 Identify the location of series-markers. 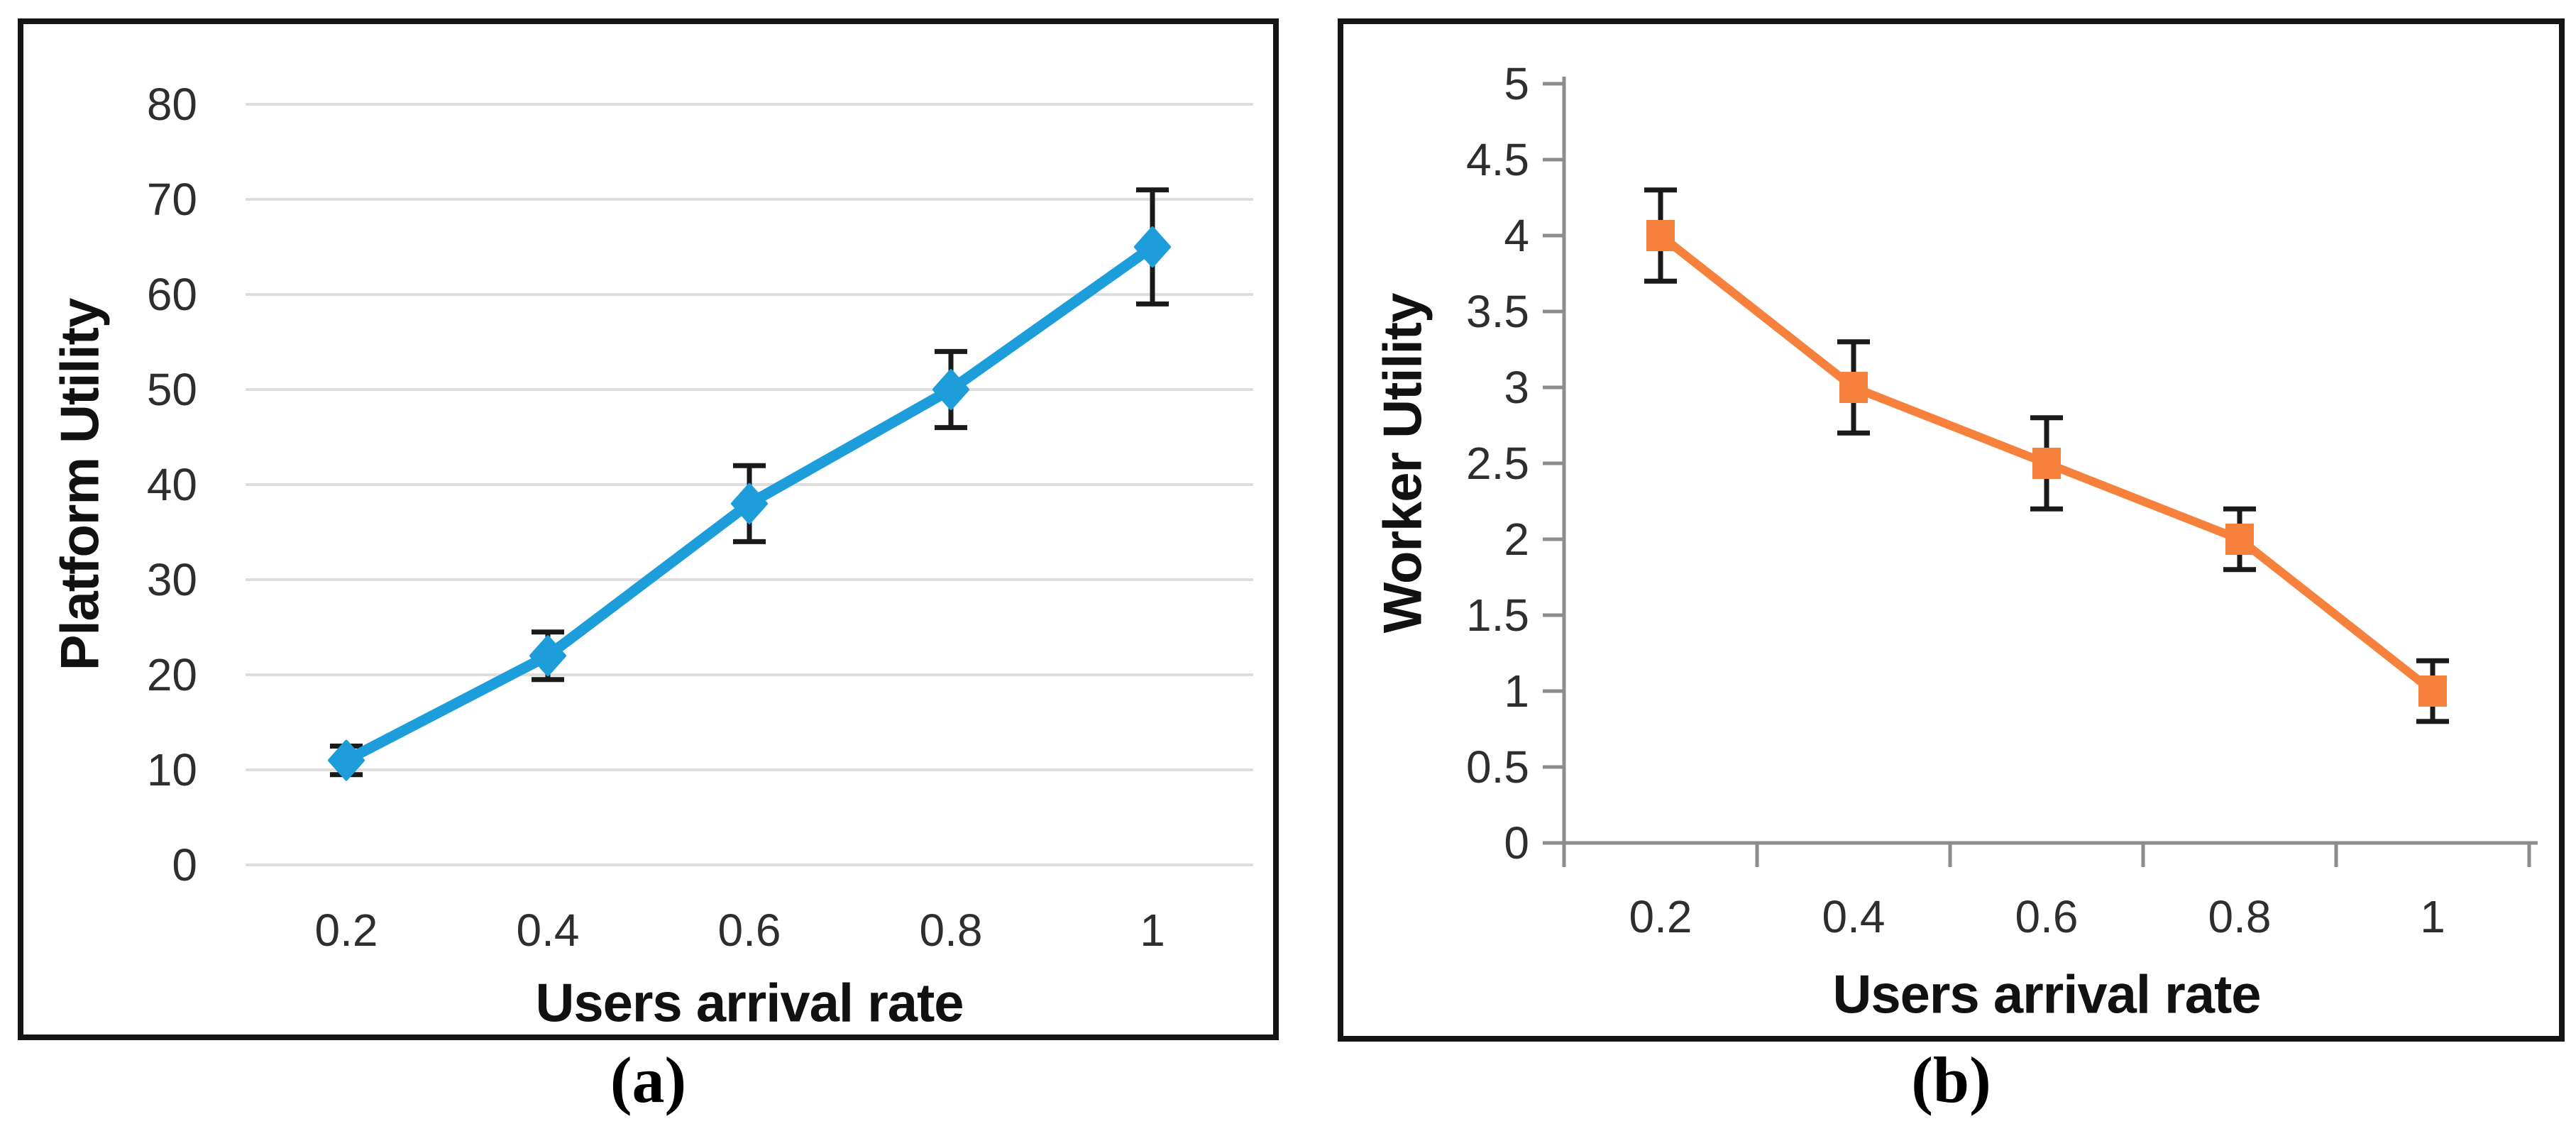
(2046, 463).